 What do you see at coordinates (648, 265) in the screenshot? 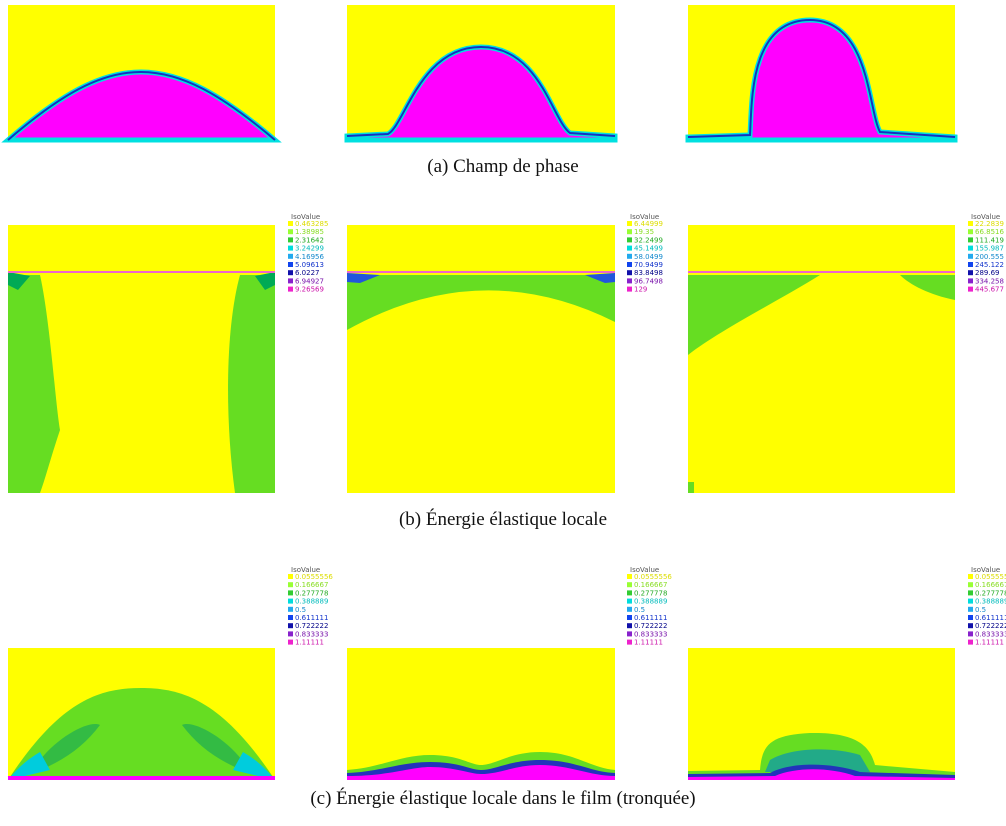
I see `legend-value: 70.9499` at bounding box center [648, 265].